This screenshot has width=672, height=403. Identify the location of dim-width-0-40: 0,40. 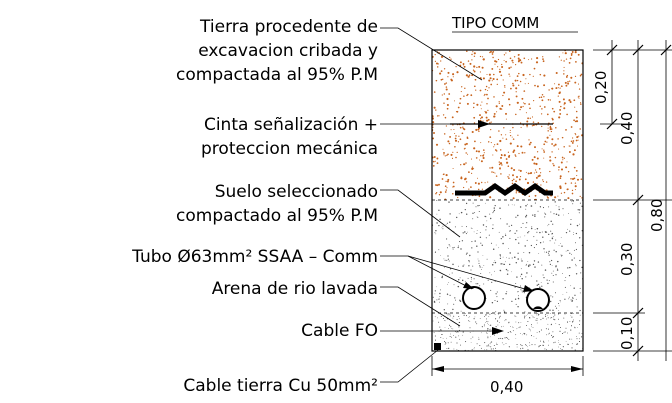
(506, 387).